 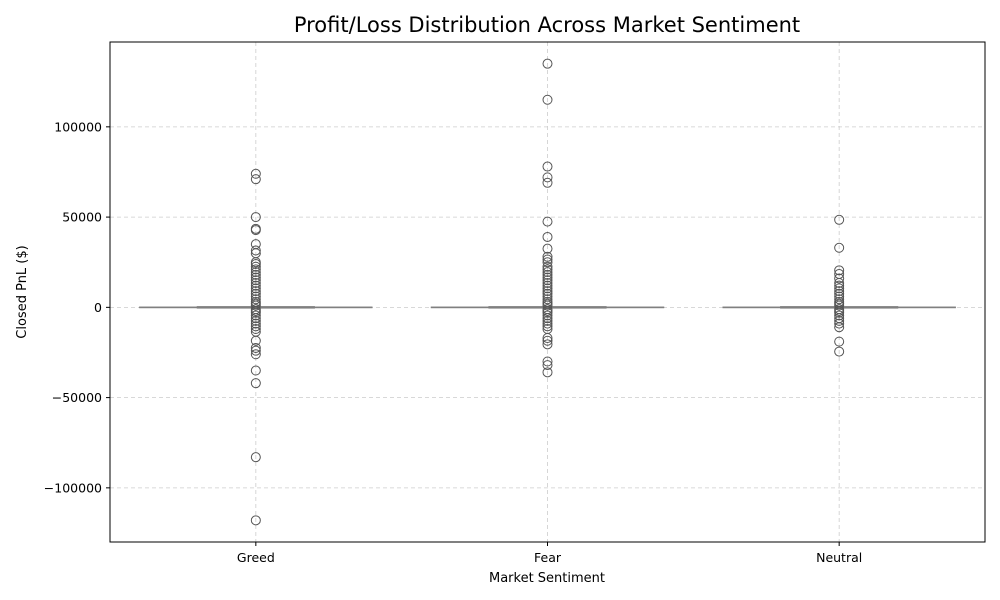 I want to click on box-layer, so click(x=547, y=307).